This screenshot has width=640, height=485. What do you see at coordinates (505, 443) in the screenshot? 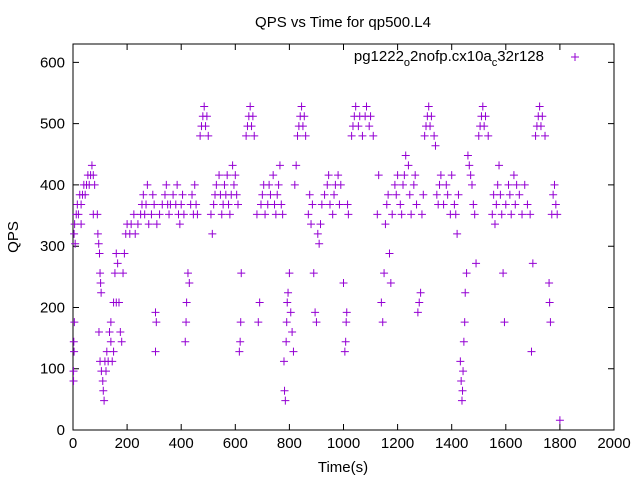
I see `x-tick-label: 1600` at bounding box center [505, 443].